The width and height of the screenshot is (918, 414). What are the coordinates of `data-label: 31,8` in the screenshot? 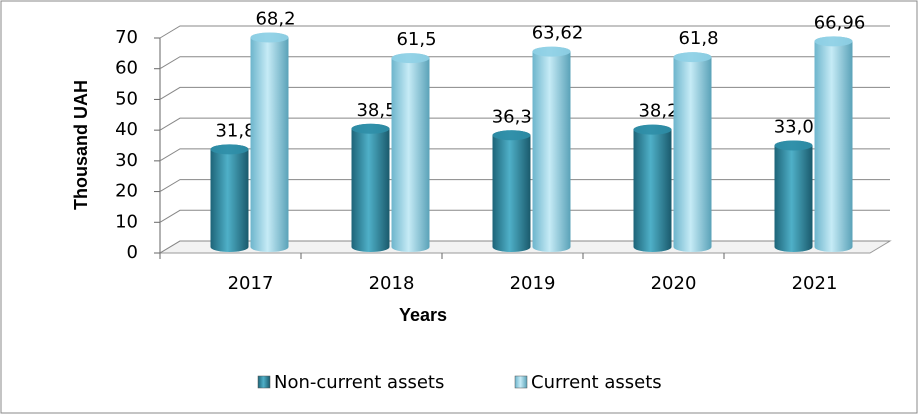 It's located at (235, 130).